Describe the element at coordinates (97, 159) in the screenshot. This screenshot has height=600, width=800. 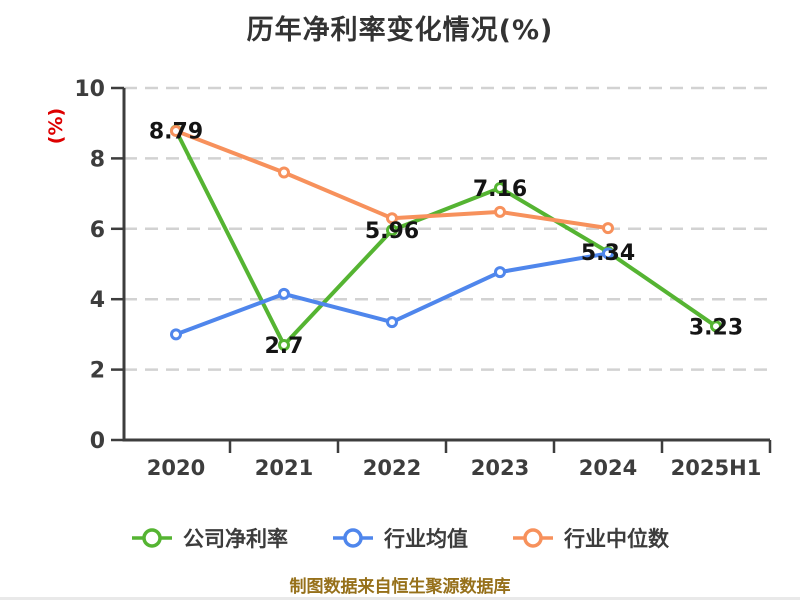
I see `y-tick-label: 8` at that location.